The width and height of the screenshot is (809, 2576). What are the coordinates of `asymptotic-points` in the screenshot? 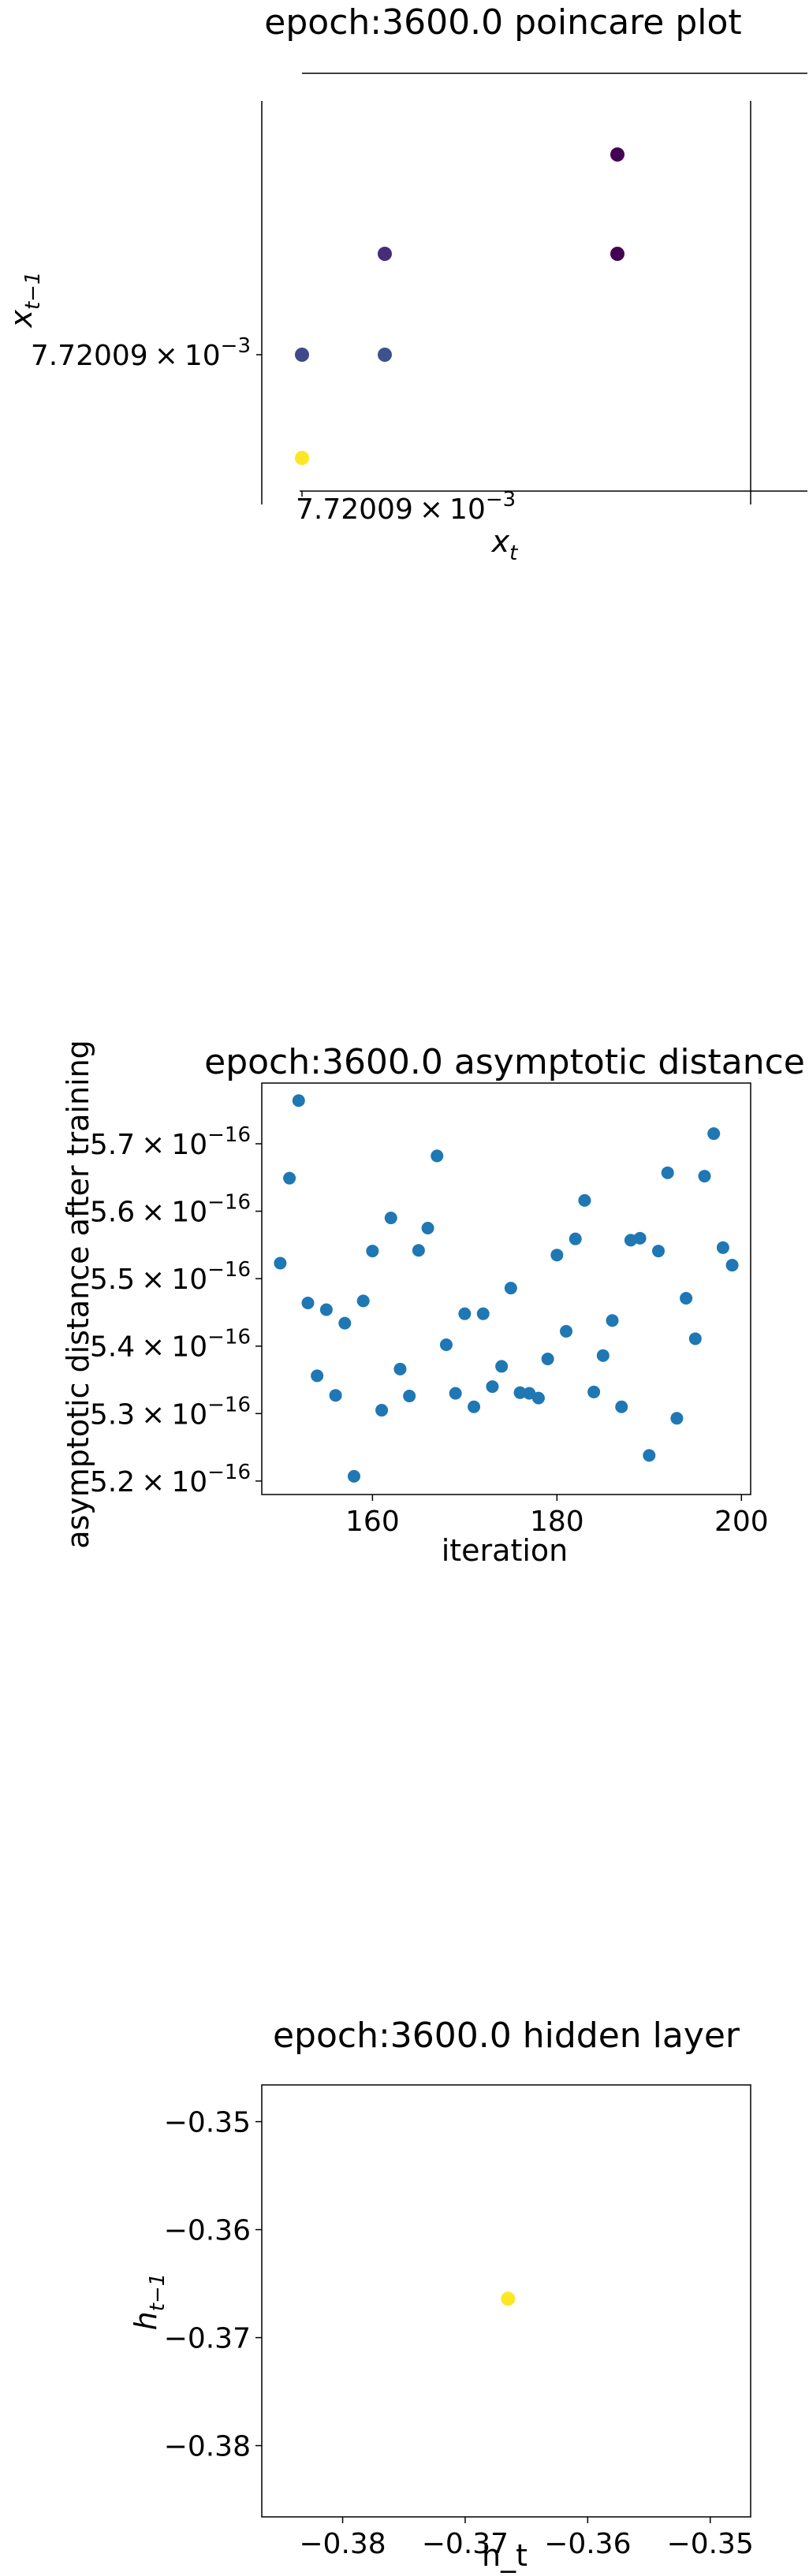 It's located at (506, 1288).